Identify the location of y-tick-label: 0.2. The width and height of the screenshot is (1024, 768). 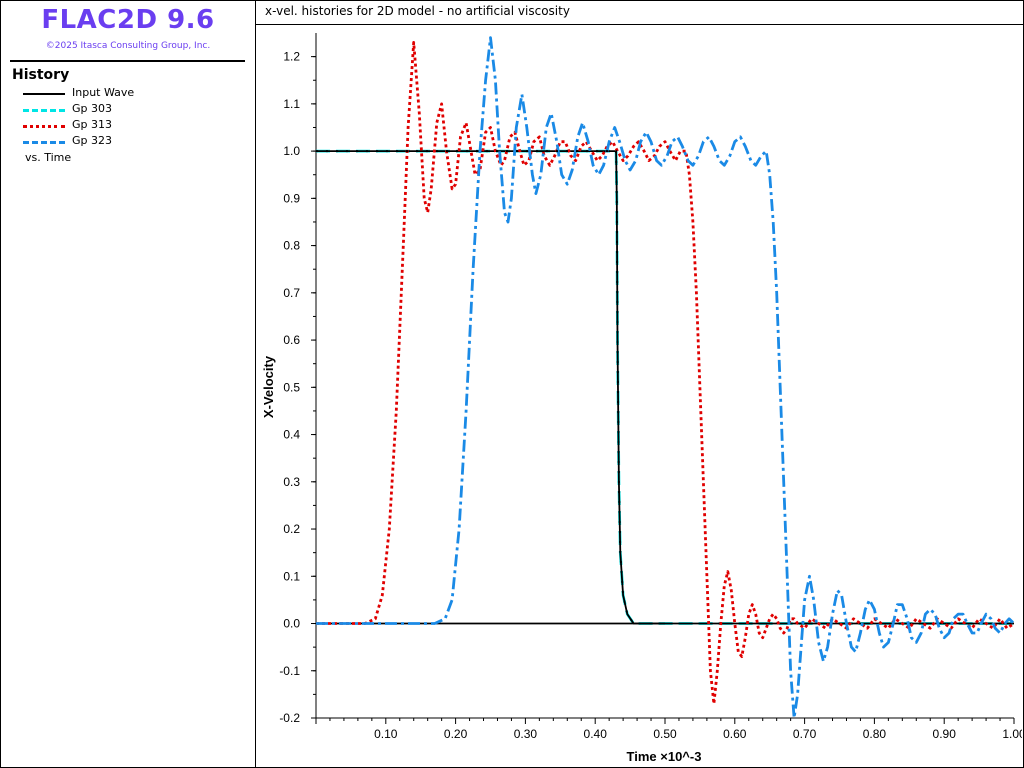
(291, 529).